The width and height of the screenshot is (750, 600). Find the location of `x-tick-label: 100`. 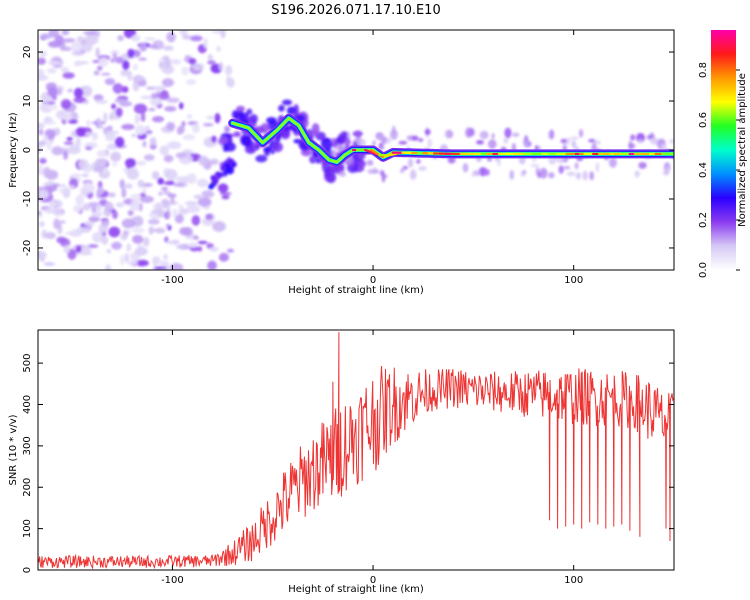

x-tick-label: 100 is located at coordinates (573, 280).